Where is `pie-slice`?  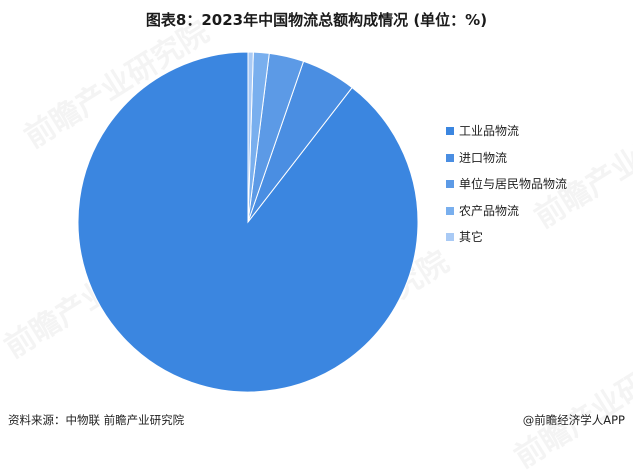
pie-slice is located at coordinates (250, 137).